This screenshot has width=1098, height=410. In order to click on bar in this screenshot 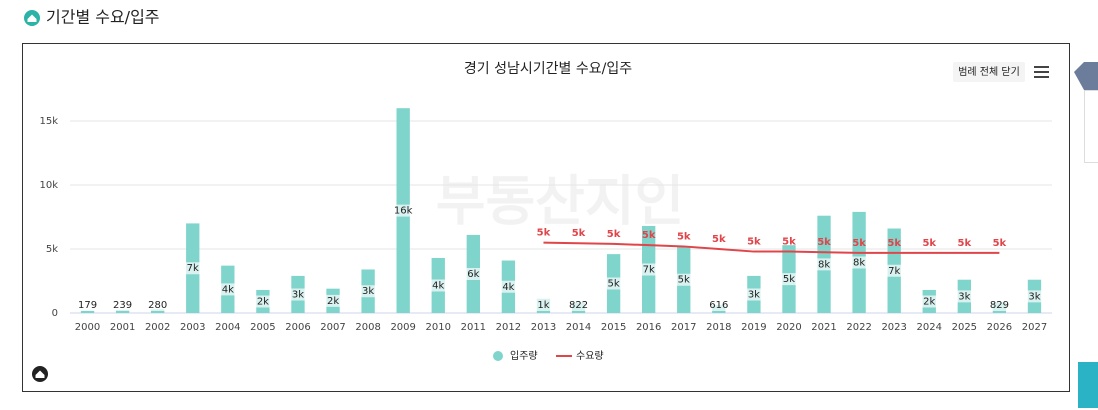, I will do `click(158, 311)`.